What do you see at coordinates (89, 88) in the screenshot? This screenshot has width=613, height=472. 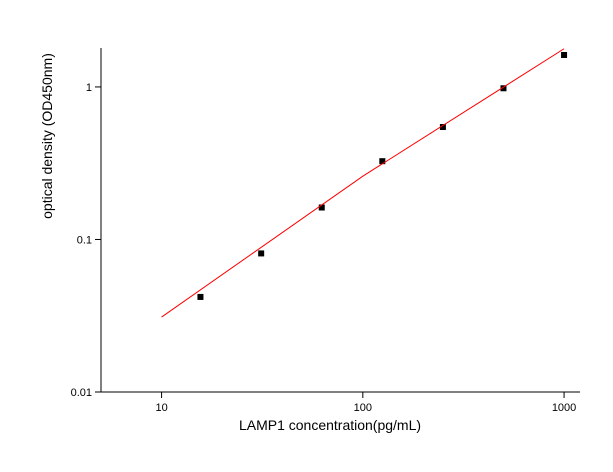 I see `y-tick-label: 1` at bounding box center [89, 88].